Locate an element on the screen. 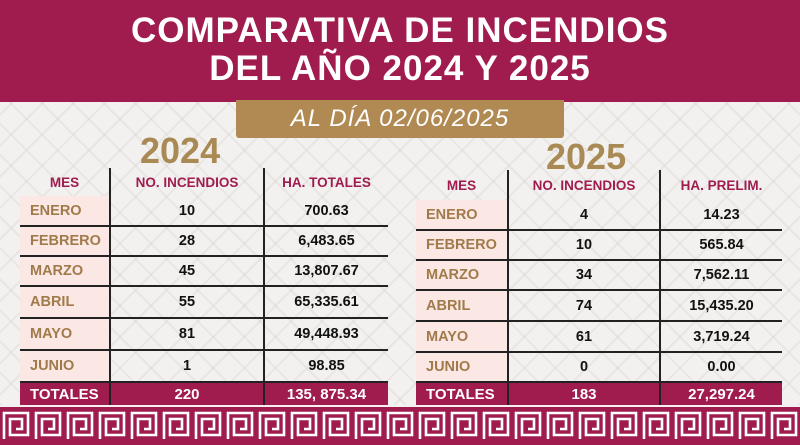 Image resolution: width=800 pixels, height=445 pixels. table-row: MAYO 81 49,448.93 is located at coordinates (204, 334).